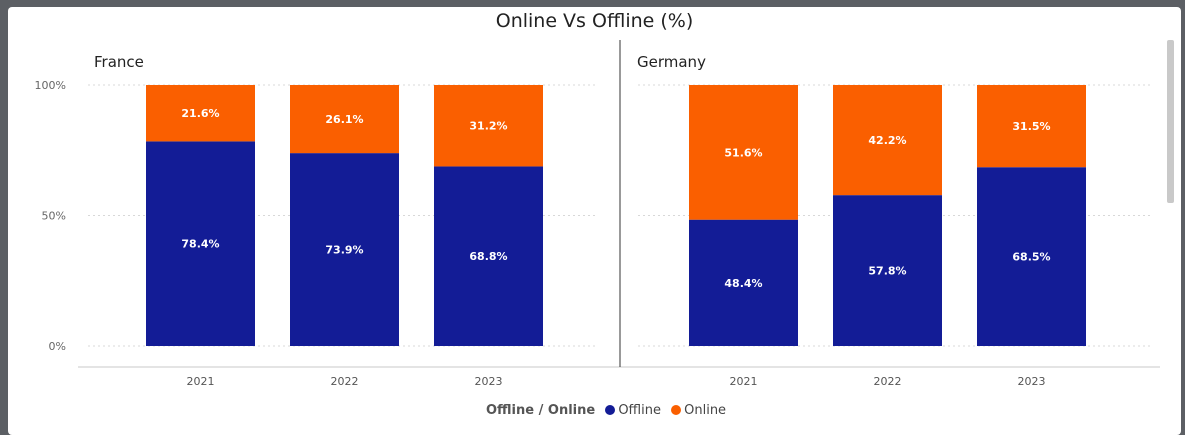  What do you see at coordinates (610, 410) in the screenshot?
I see `legend-offline-dot` at bounding box center [610, 410].